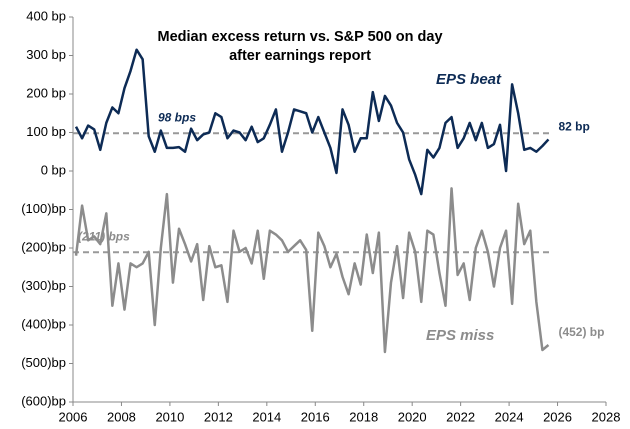 This screenshot has width=630, height=429. I want to click on x-tick-label: 2028, so click(606, 416).